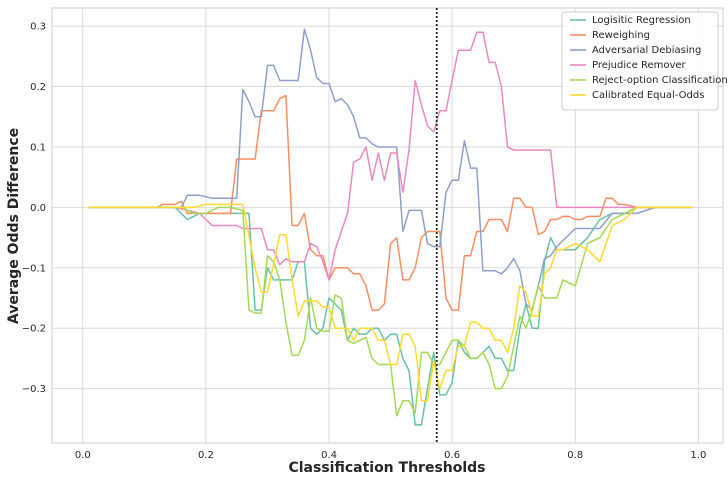 The image size is (728, 483). Describe the element at coordinates (329, 455) in the screenshot. I see `x-tick-label: 0.4` at that location.